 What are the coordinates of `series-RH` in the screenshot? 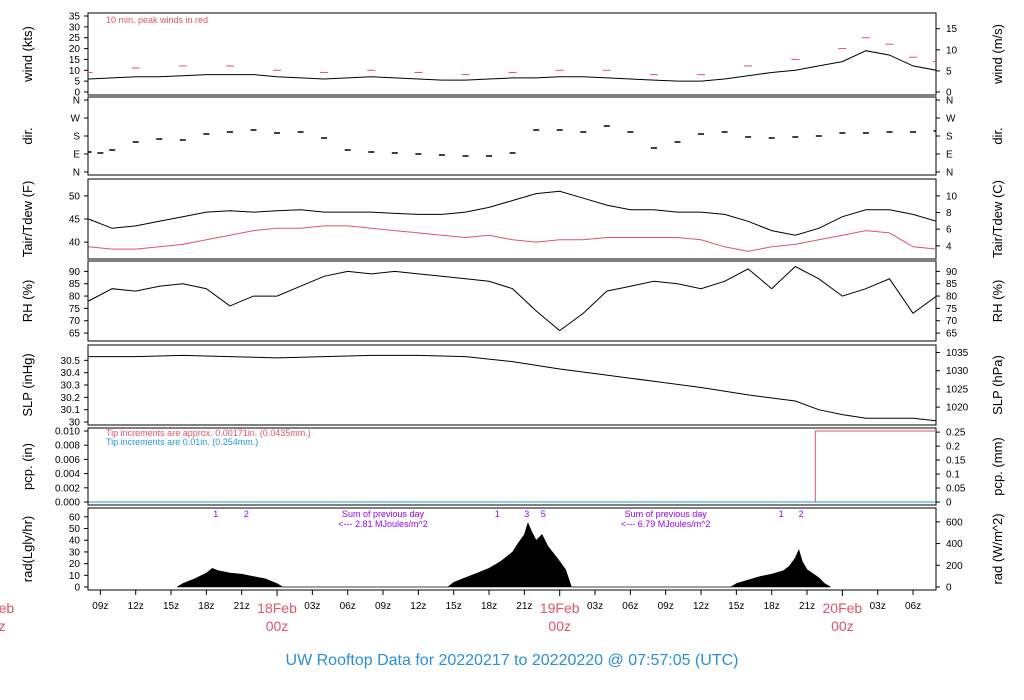 It's located at (512, 298).